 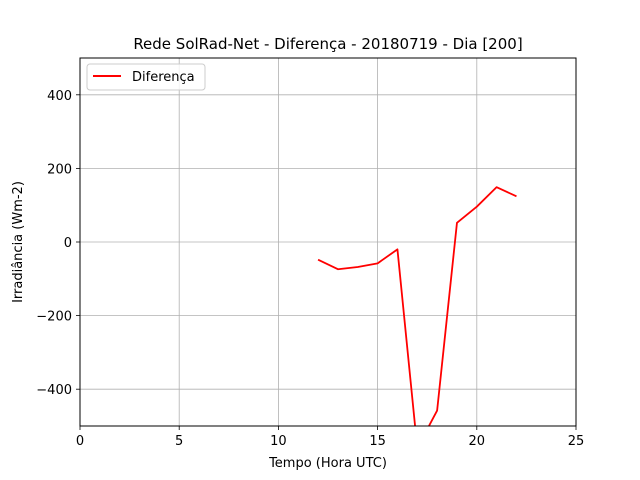 I want to click on y-tick-label: −200, so click(x=54, y=317).